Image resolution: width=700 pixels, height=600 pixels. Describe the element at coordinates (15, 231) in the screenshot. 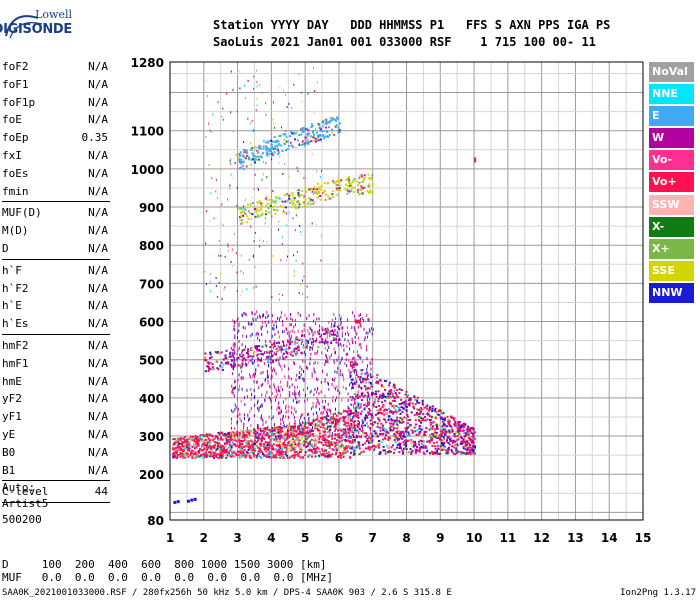

I see `param-name: M(D)` at that location.